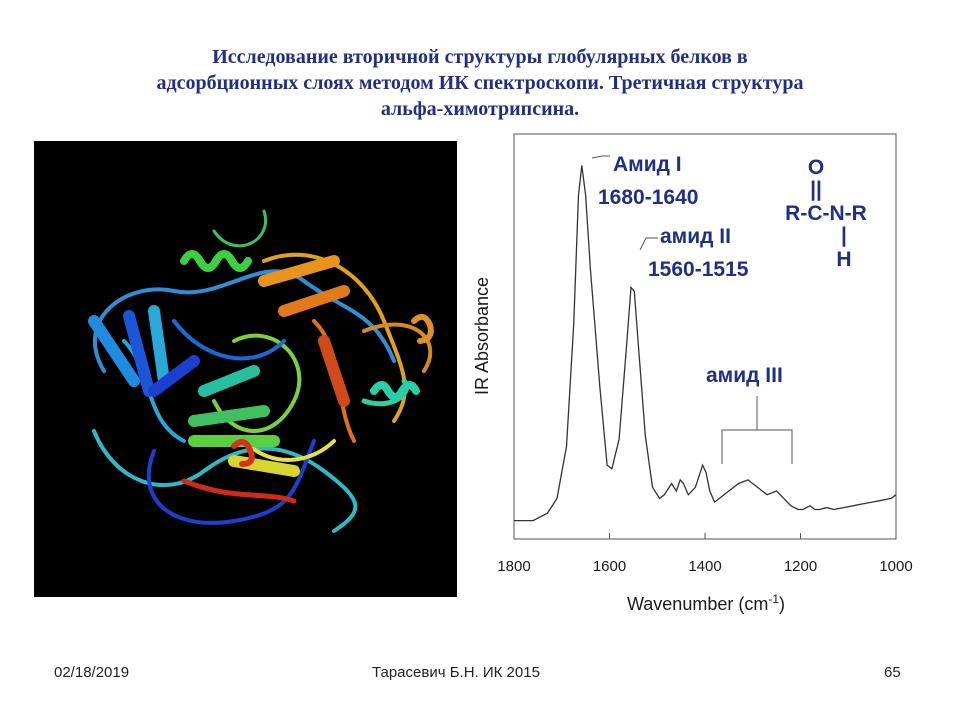 This screenshot has height=720, width=960. Describe the element at coordinates (705, 554) in the screenshot. I see `x-axis-ticks: 1800 1600 1400 1200 1000` at that location.